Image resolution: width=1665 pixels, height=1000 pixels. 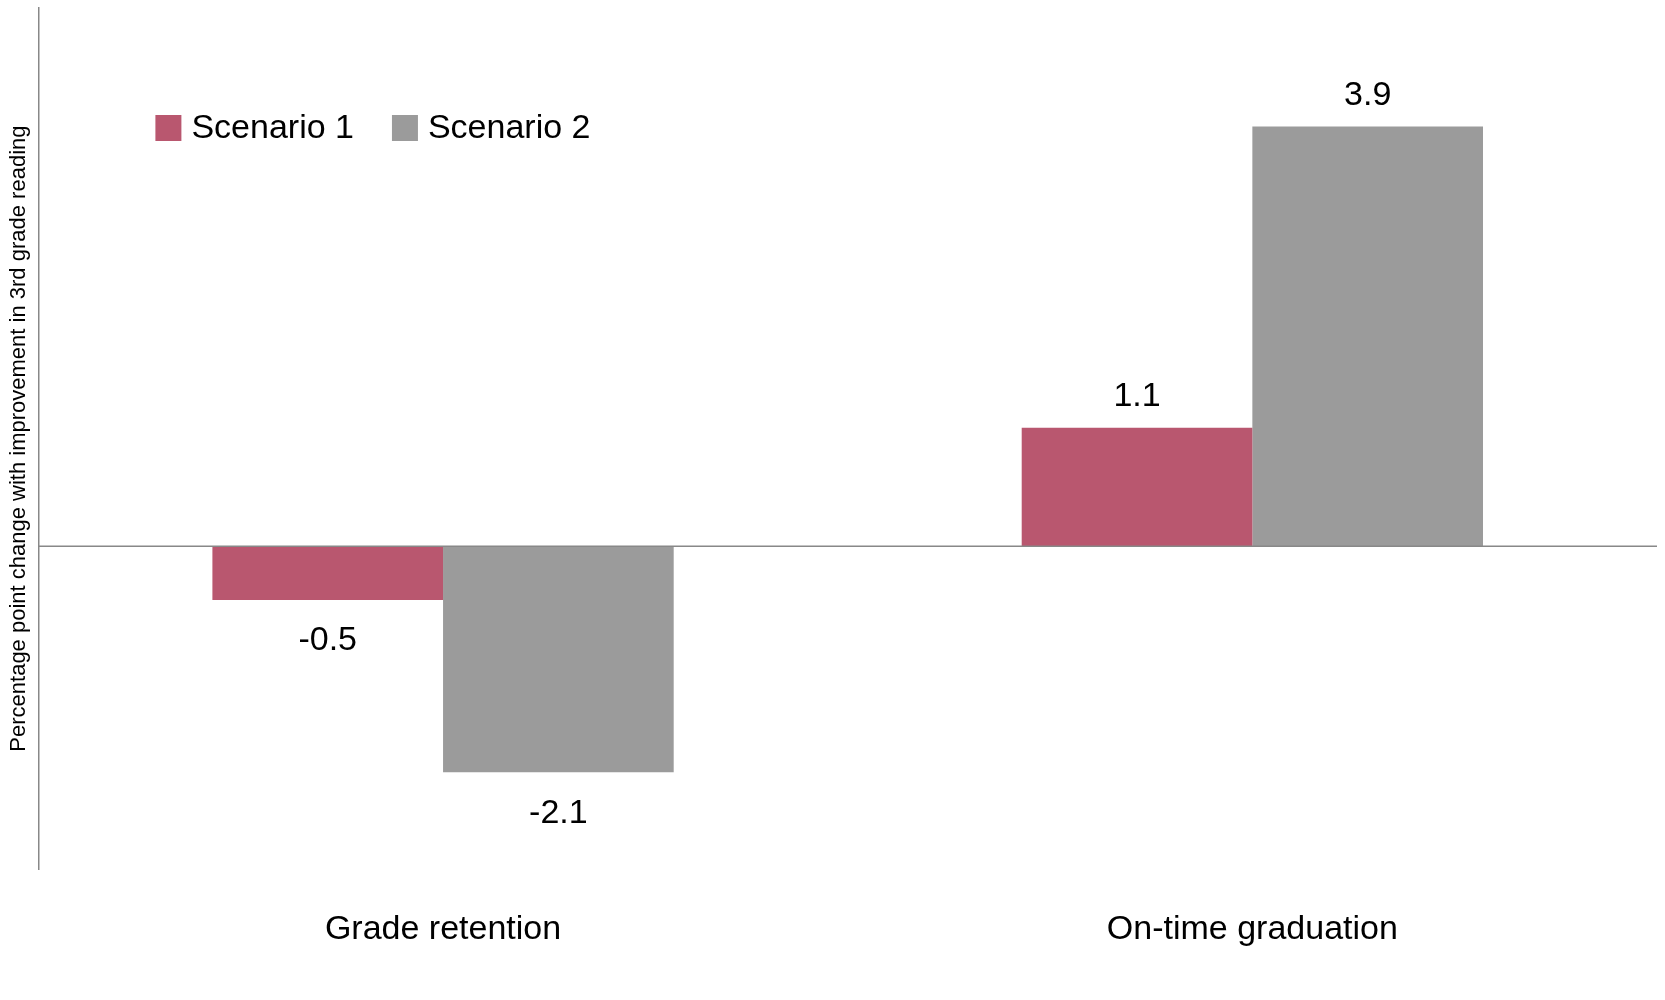 What do you see at coordinates (443, 926) in the screenshot?
I see `x-tick-label: Grade retention` at bounding box center [443, 926].